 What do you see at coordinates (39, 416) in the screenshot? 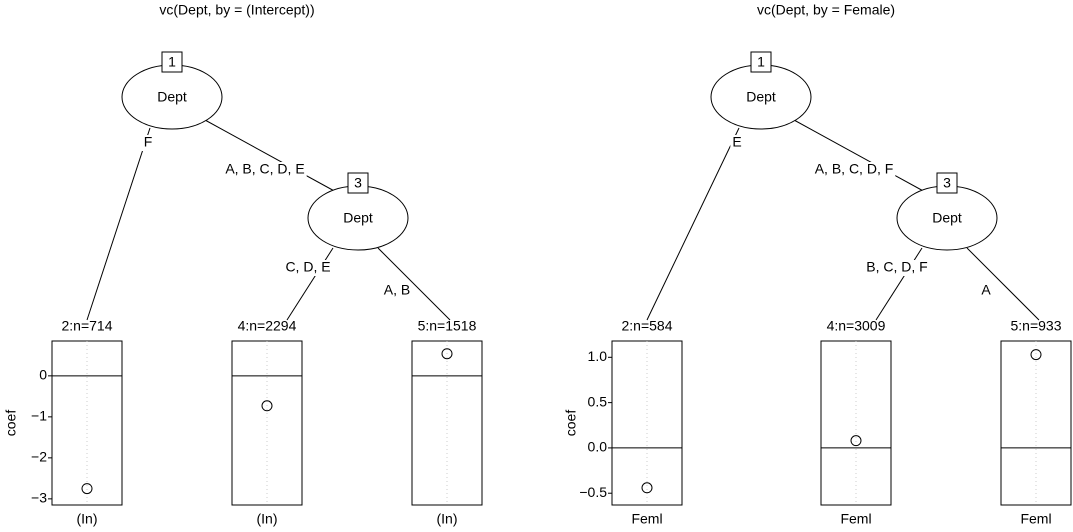
I see `y-tick-label: −1` at bounding box center [39, 416].